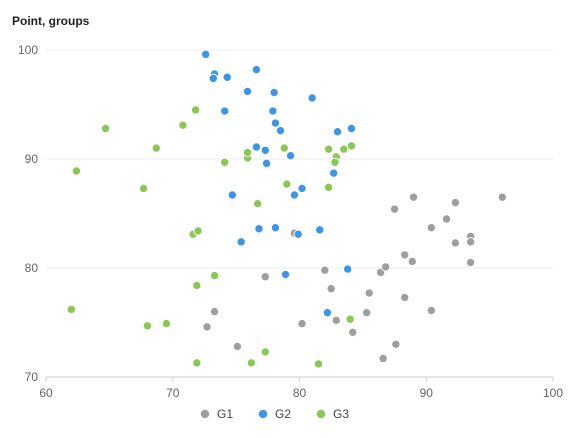  I want to click on legend-label: G1, so click(225, 414).